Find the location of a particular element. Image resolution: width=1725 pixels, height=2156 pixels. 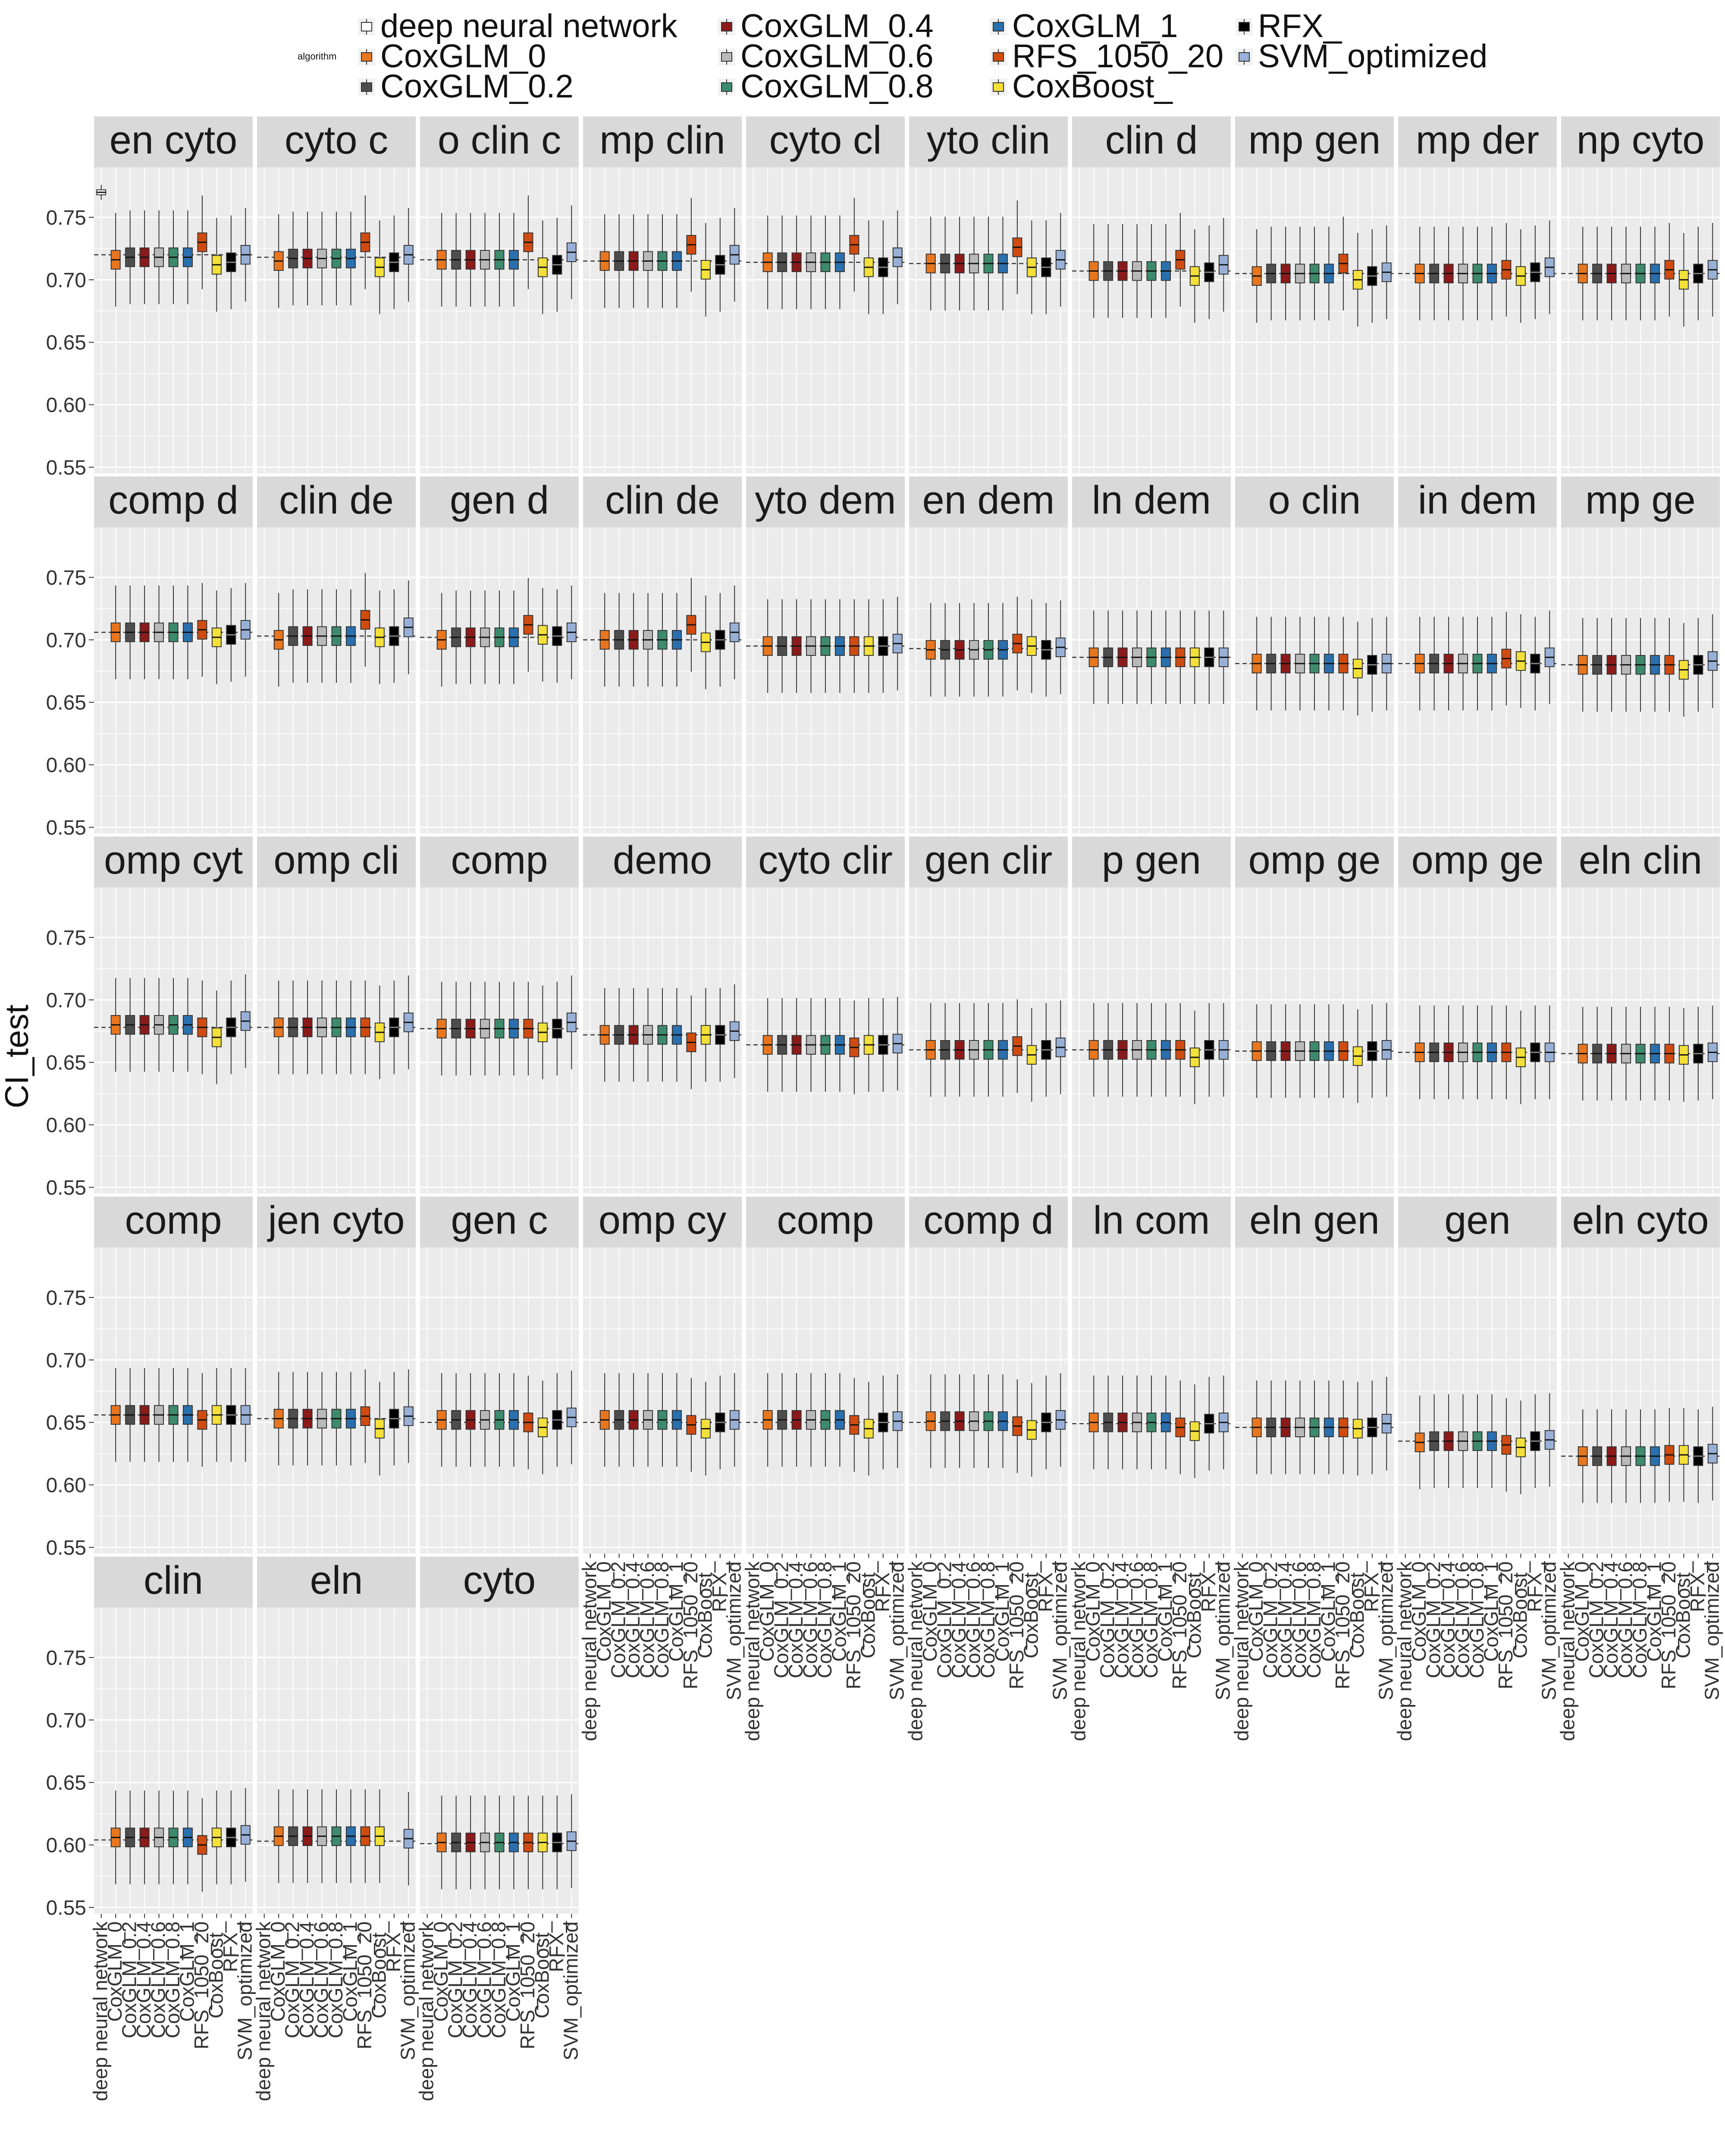

facet-panel: demo is located at coordinates (662, 1015).